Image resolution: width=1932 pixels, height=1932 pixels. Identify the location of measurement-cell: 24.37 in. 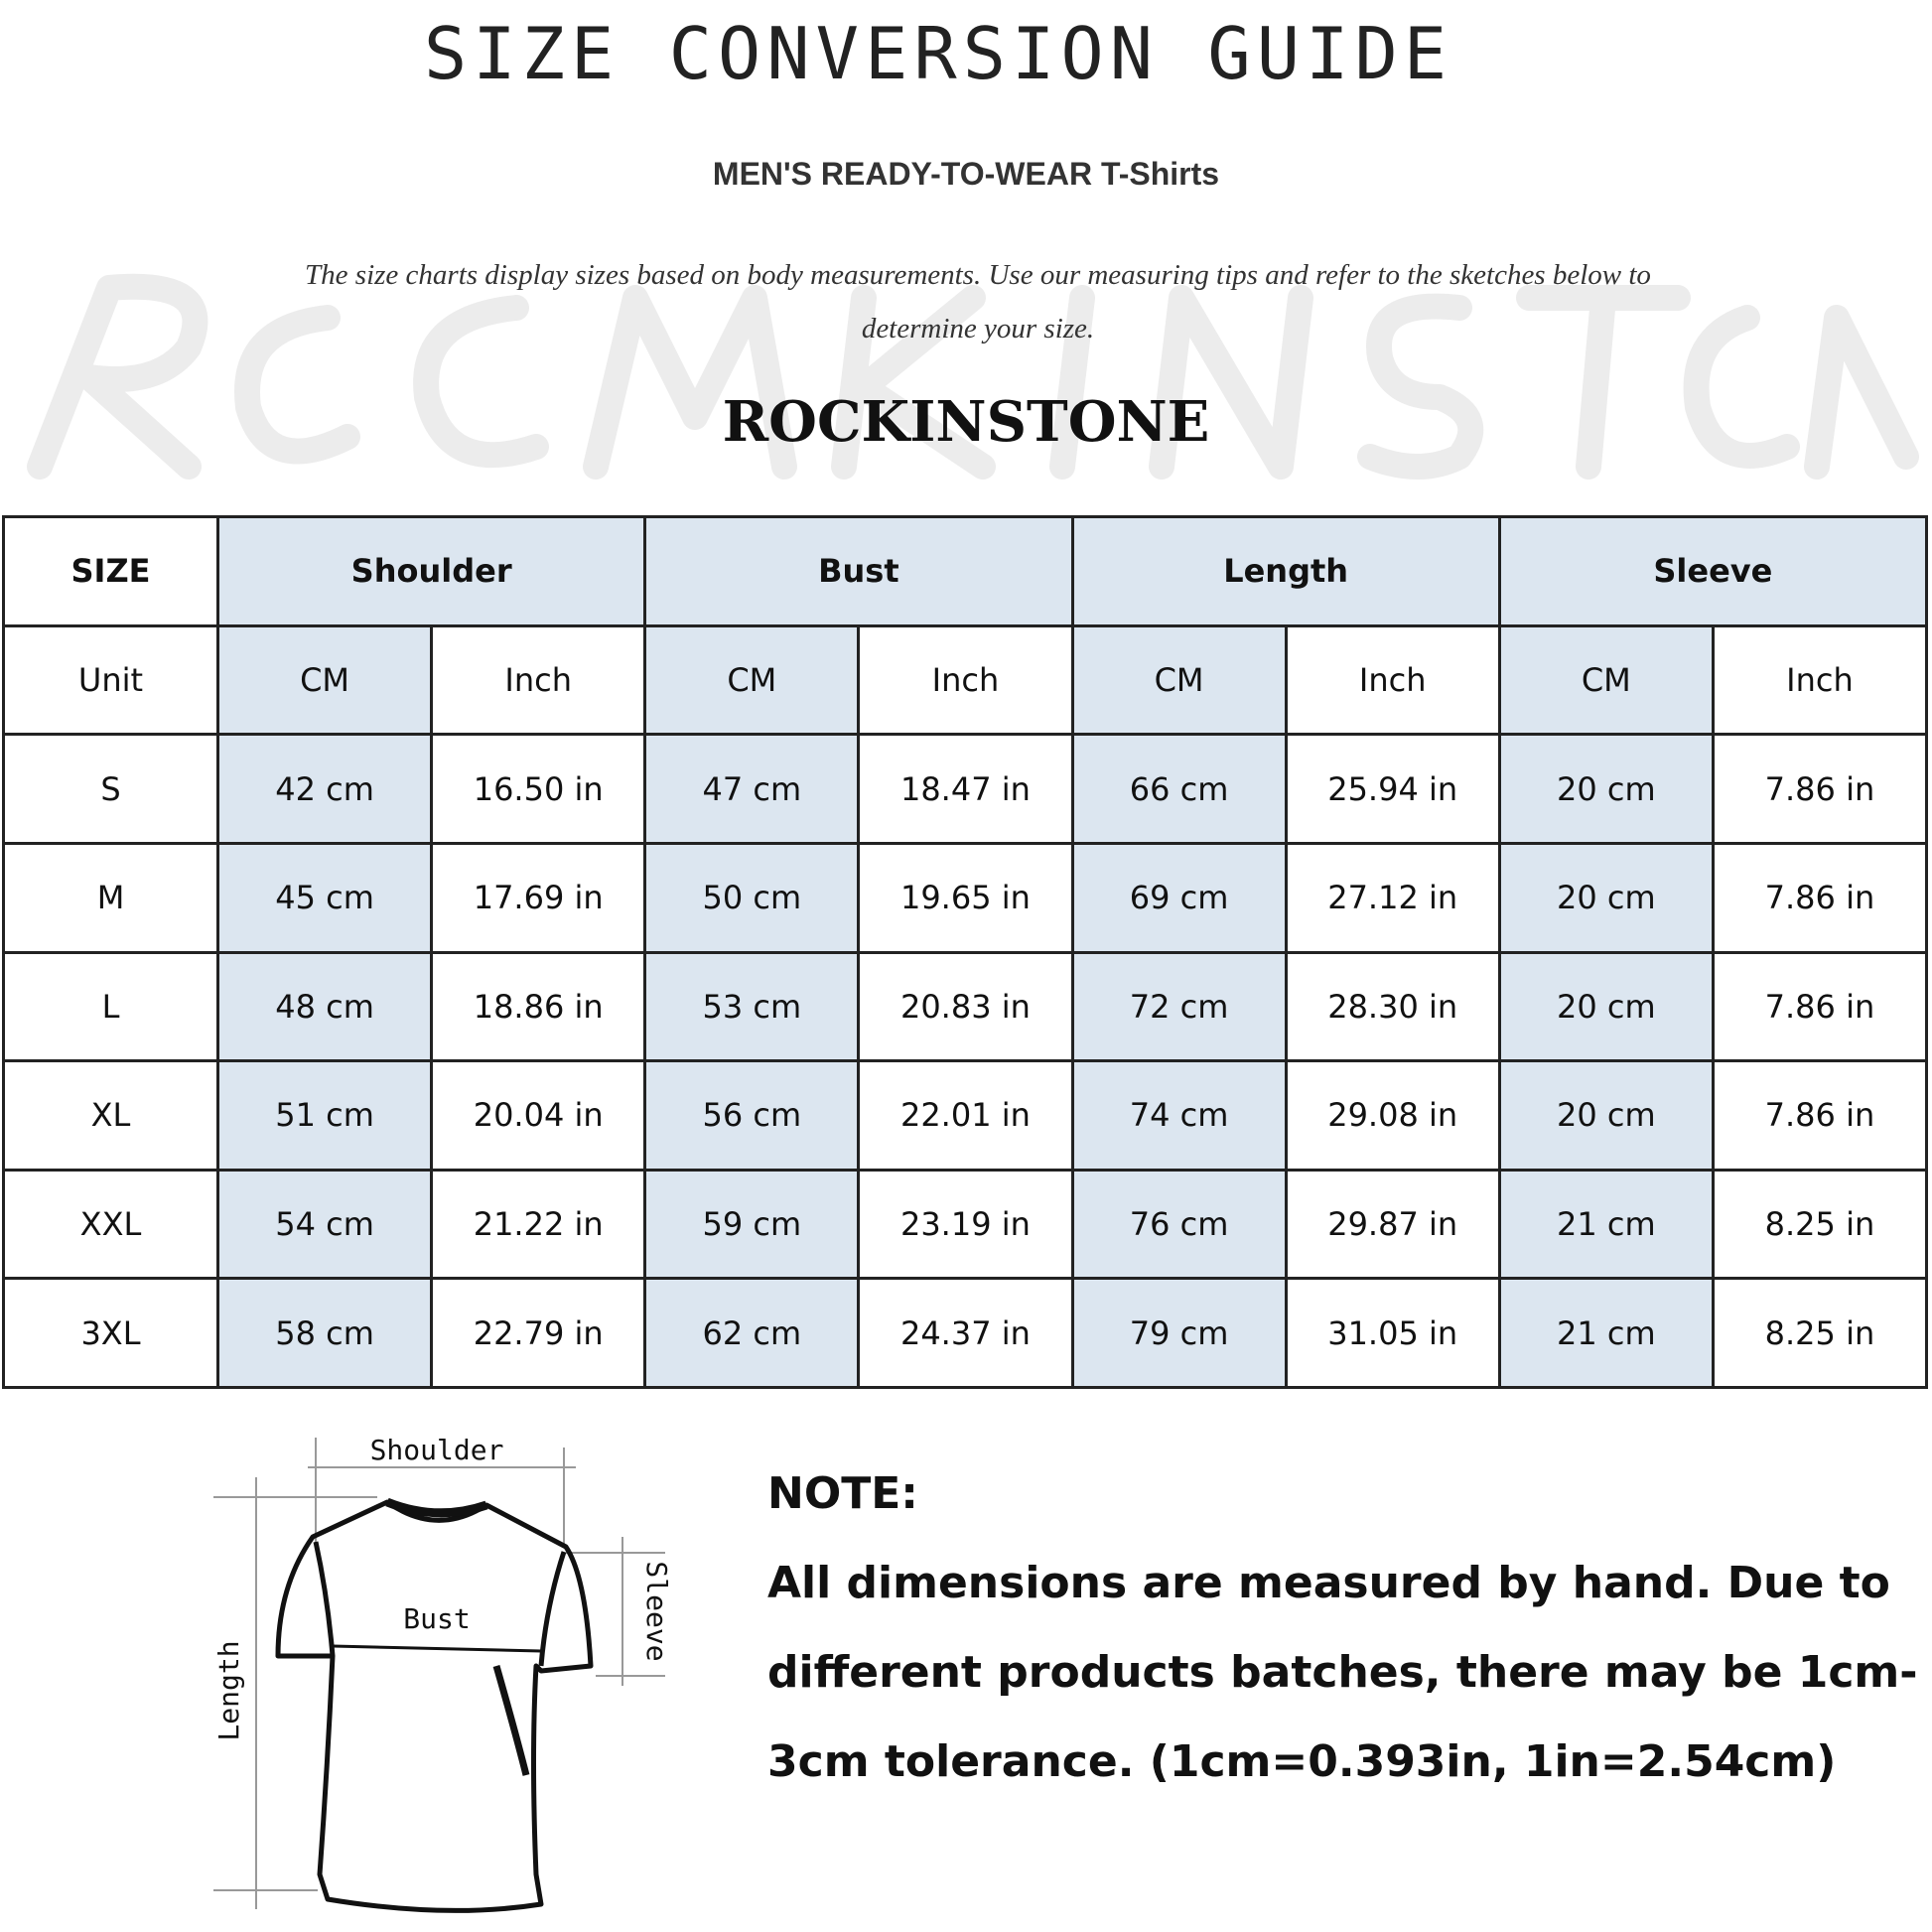
(966, 1333).